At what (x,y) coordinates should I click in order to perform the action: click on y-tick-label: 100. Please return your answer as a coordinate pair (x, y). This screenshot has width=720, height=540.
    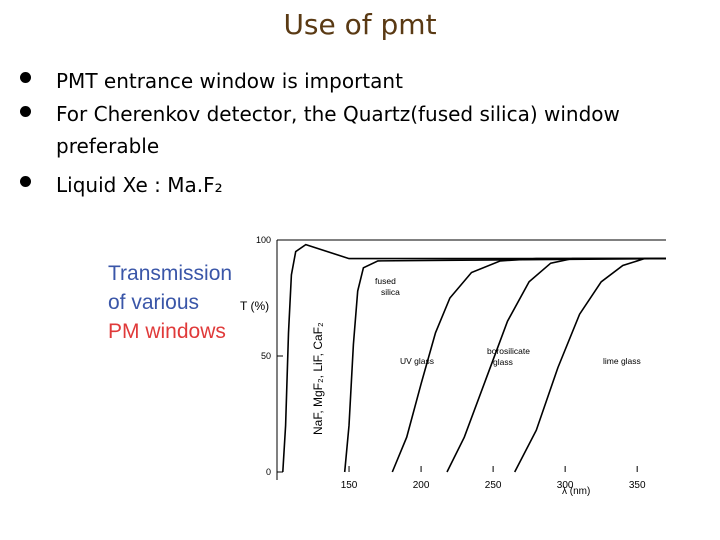
    Looking at the image, I should click on (263, 240).